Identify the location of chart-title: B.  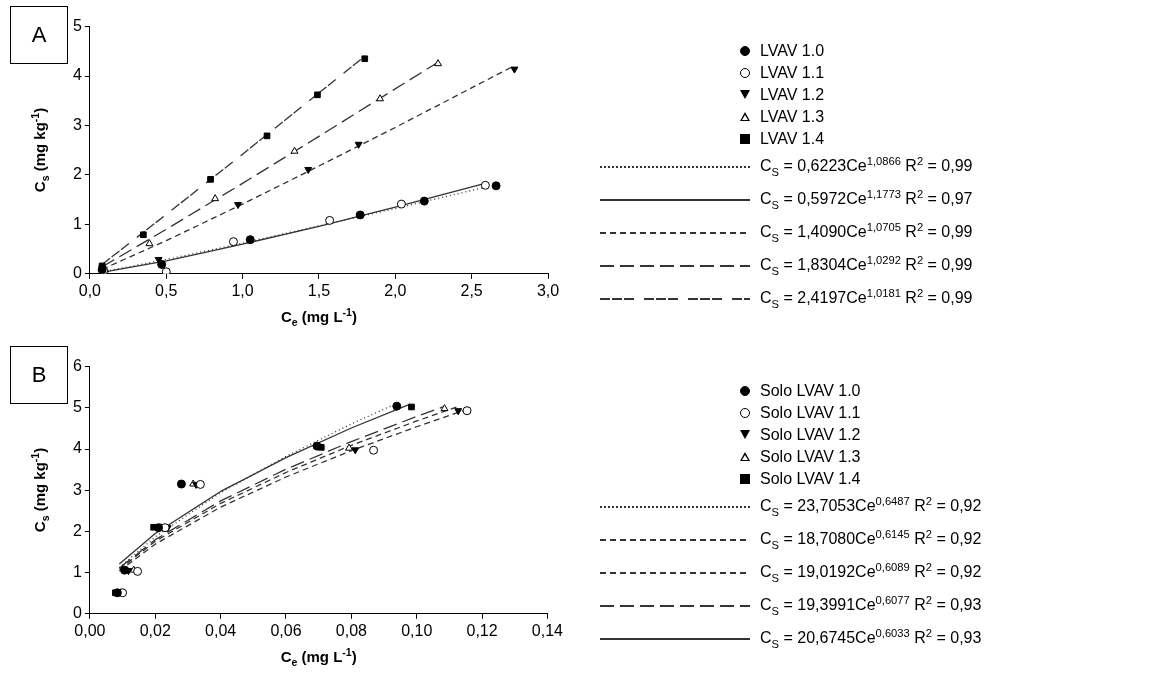
(39, 375).